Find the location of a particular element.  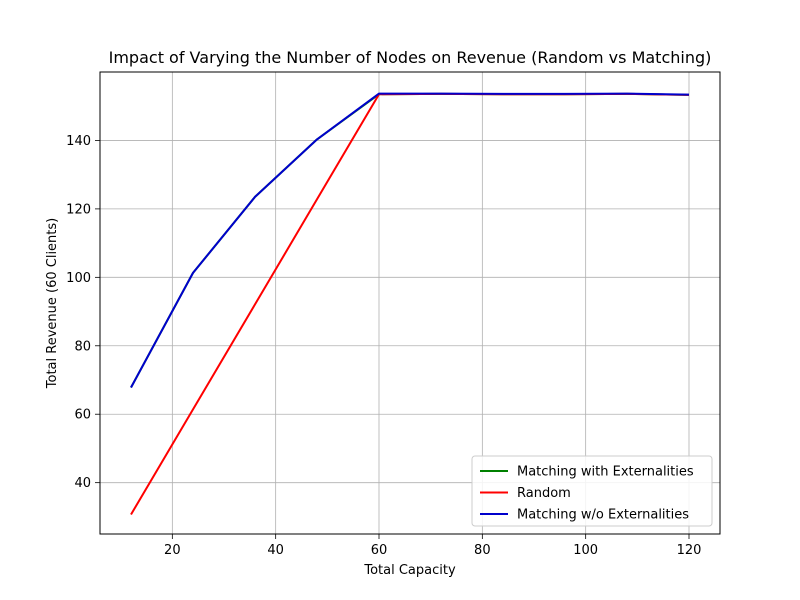

x-axis-label: Total Capacity is located at coordinates (409, 570).